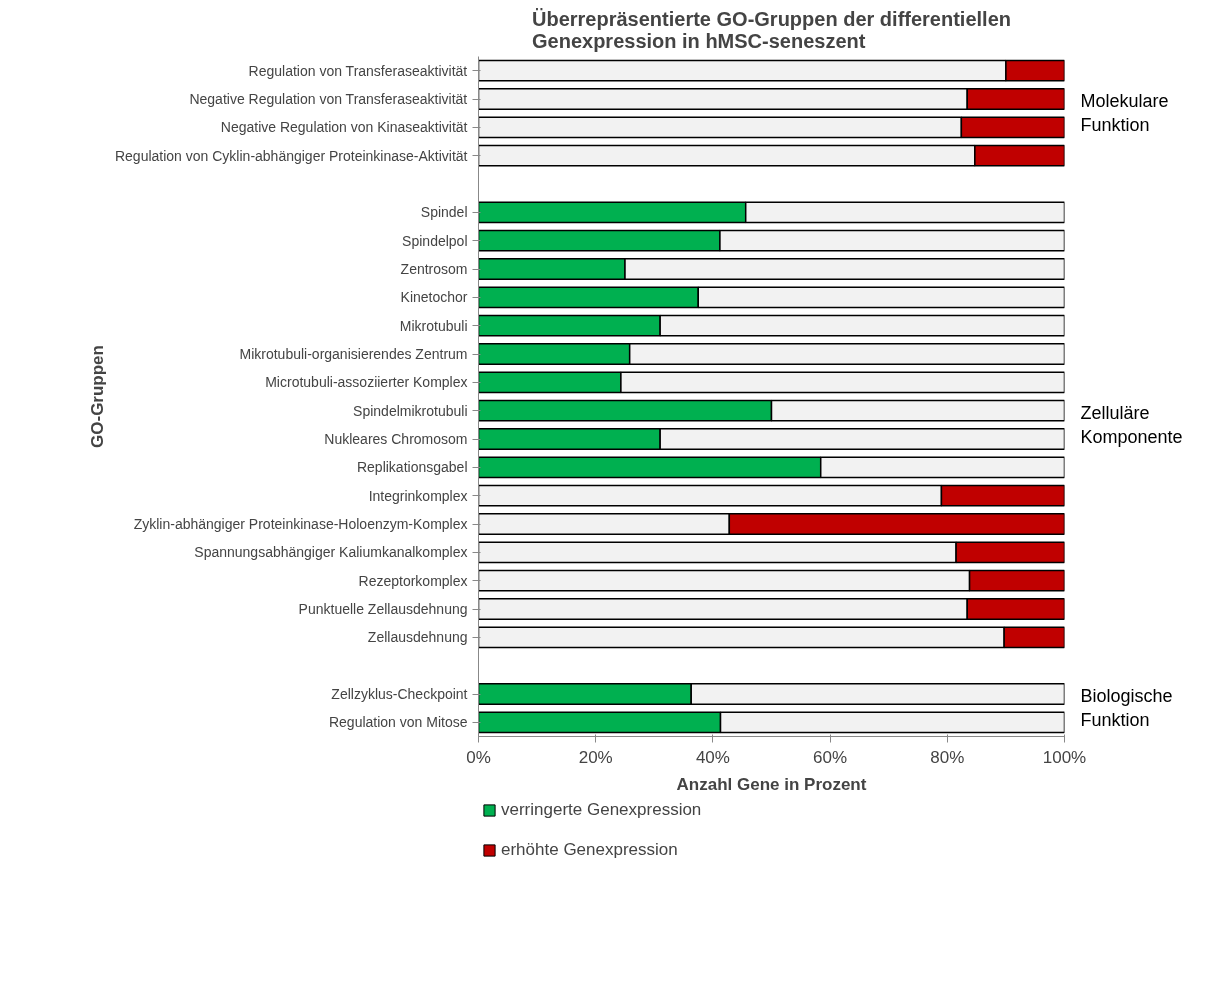 The height and width of the screenshot is (991, 1217). Describe the element at coordinates (712, 757) in the screenshot. I see `x-tick-label: 40%` at that location.